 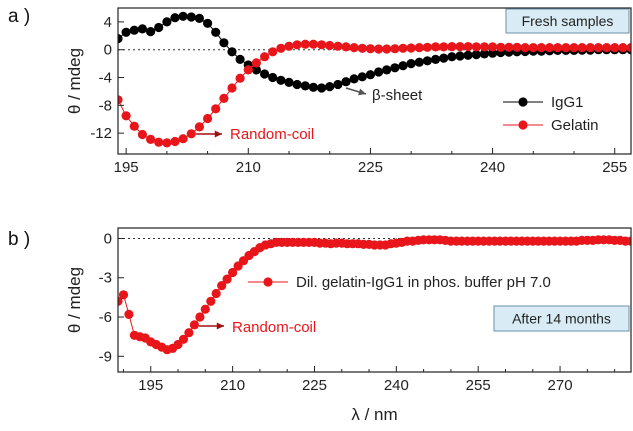 I want to click on sample-state-label: After 14 months, so click(x=561, y=319).